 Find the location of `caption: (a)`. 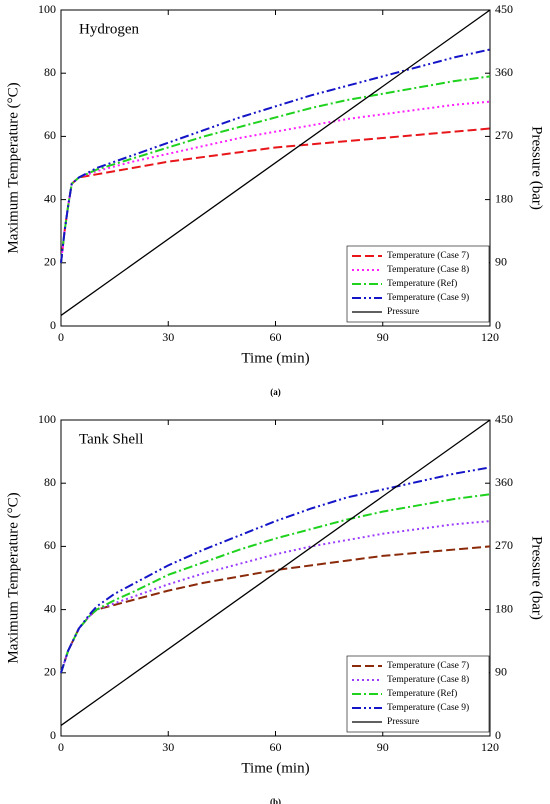

caption: (a) is located at coordinates (275, 392).